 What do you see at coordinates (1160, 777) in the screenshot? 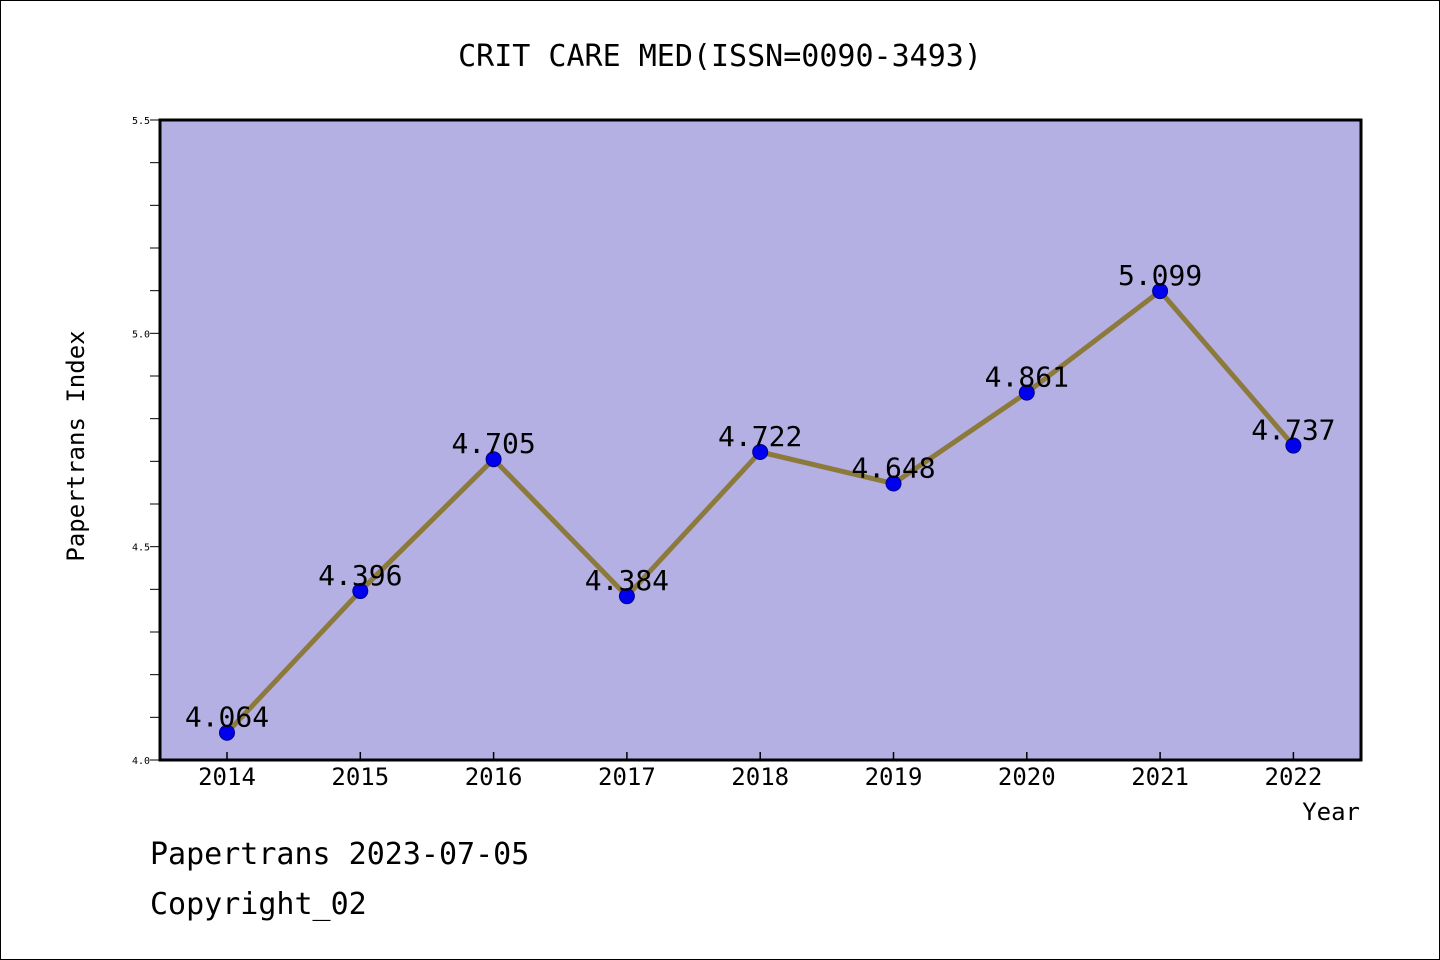
I see `x-tick-label: 2021` at bounding box center [1160, 777].